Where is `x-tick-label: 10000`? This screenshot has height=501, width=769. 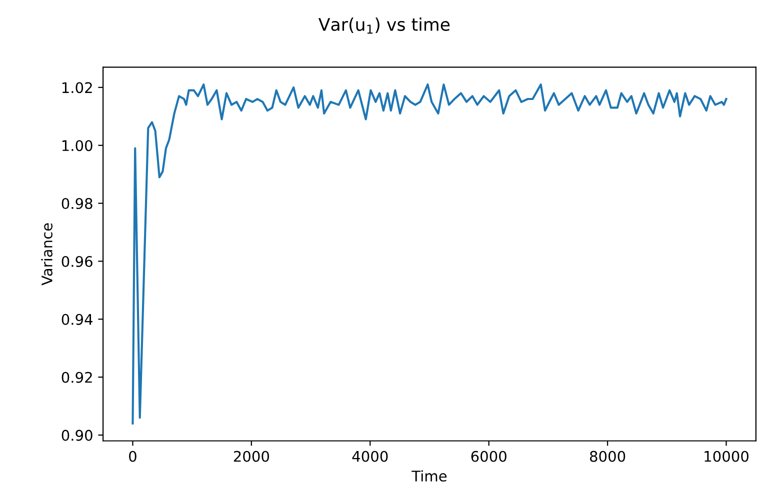 x-tick-label: 10000 is located at coordinates (726, 456).